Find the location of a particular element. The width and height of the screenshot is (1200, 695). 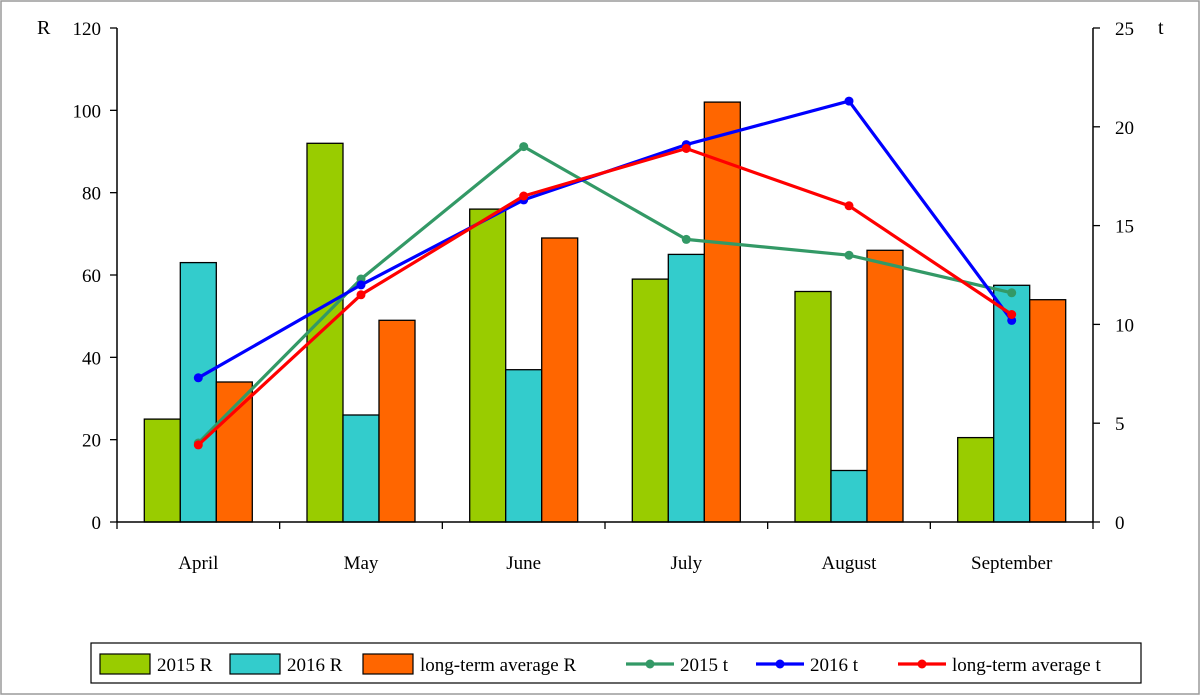

x-tick-label-june: June is located at coordinates (523, 563).